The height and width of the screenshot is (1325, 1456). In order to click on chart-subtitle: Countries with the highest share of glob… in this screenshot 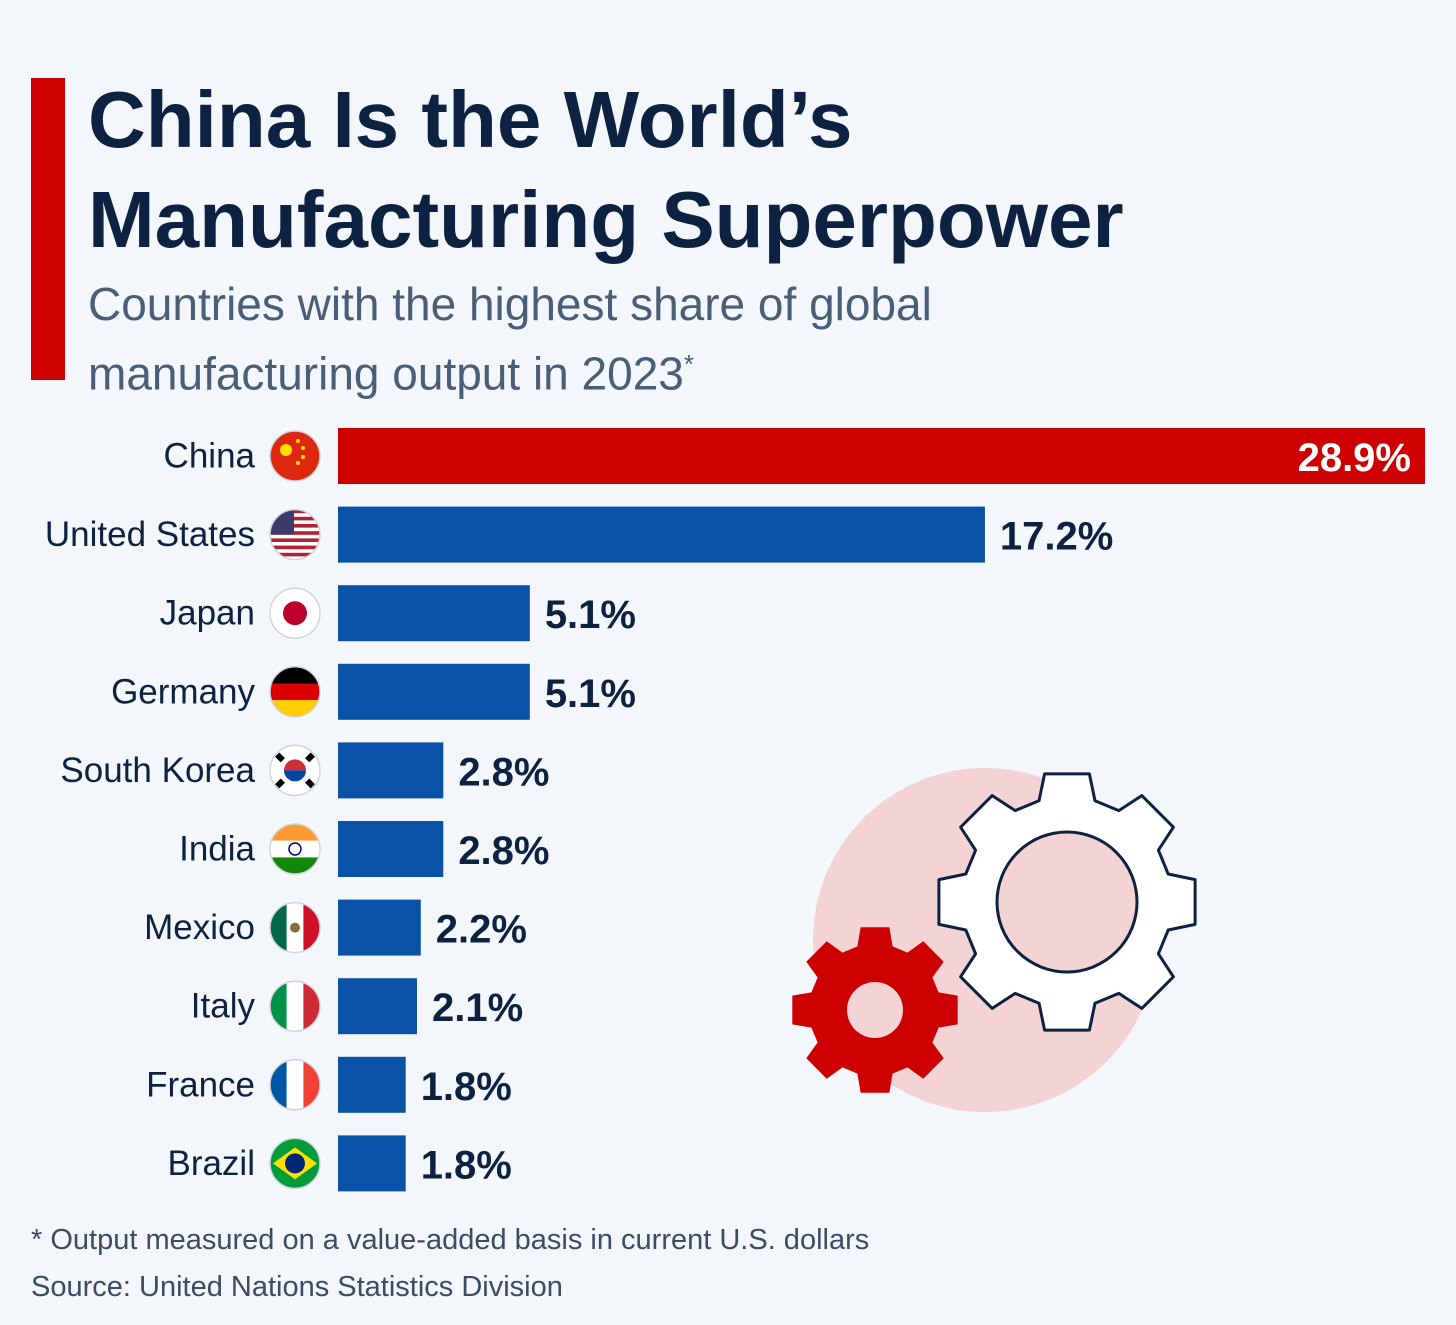, I will do `click(613, 338)`.